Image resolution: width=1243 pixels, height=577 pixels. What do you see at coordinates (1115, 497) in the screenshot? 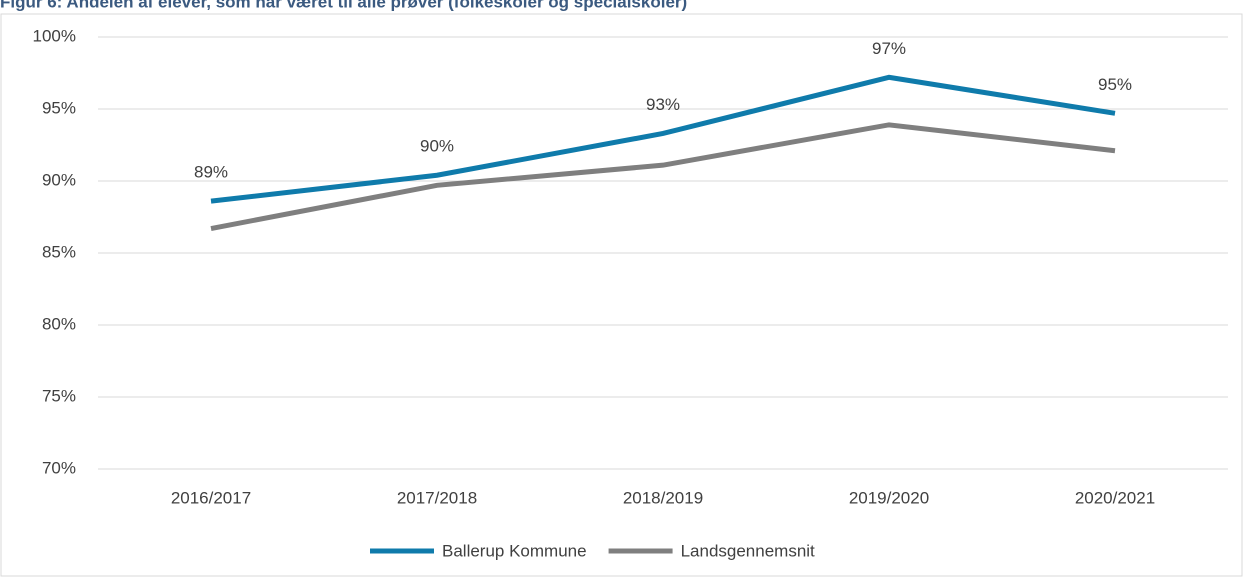
I see `x-tick-label: 2020/2021` at bounding box center [1115, 497].